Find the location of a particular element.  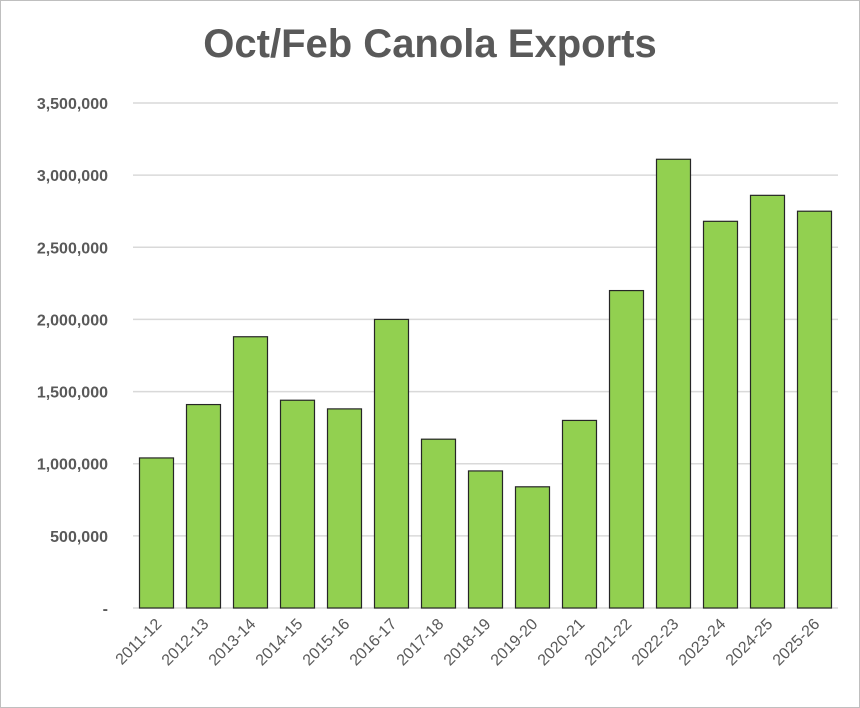

y-tick-label: 3,500,000 is located at coordinates (72, 104).